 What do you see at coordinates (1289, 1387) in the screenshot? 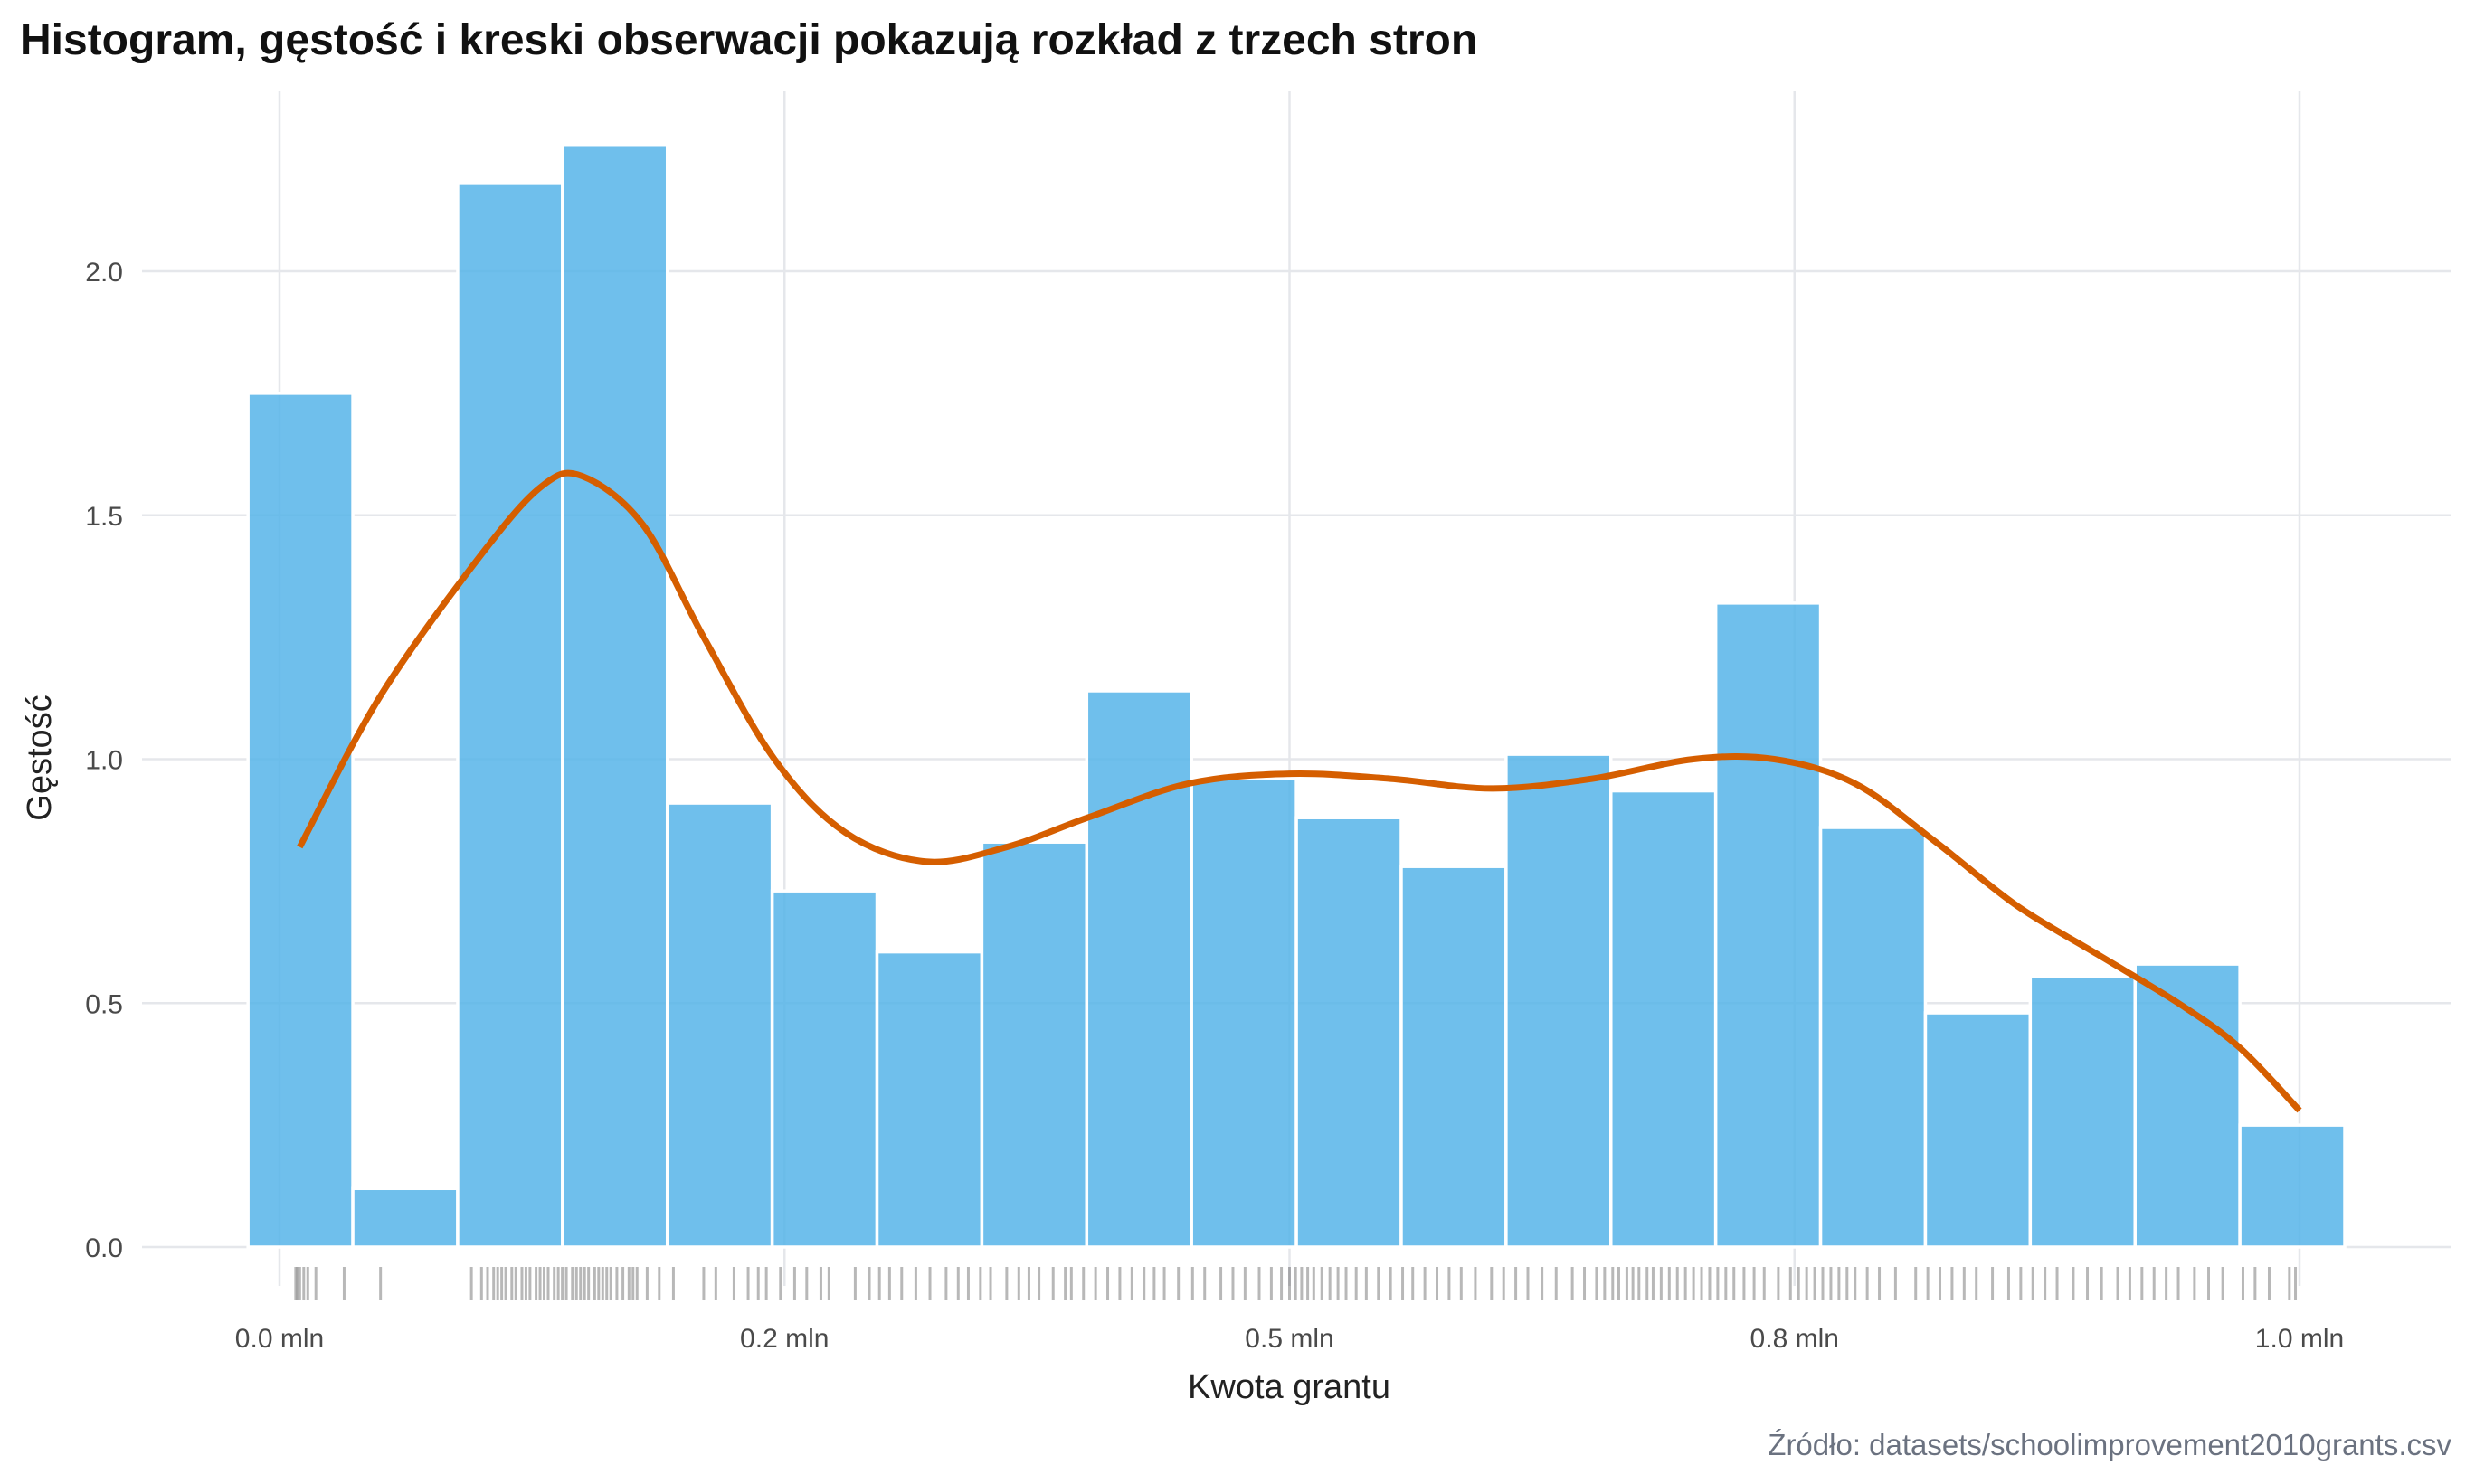
I see `x-axis-title: Kwota grantu` at bounding box center [1289, 1387].